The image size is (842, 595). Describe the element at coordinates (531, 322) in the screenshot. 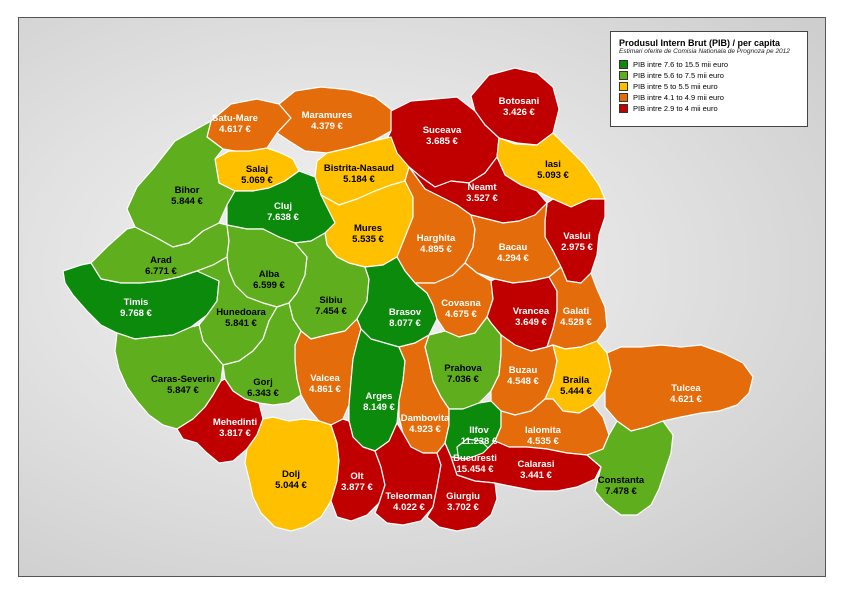

I see `county-value: 3.649 €` at that location.